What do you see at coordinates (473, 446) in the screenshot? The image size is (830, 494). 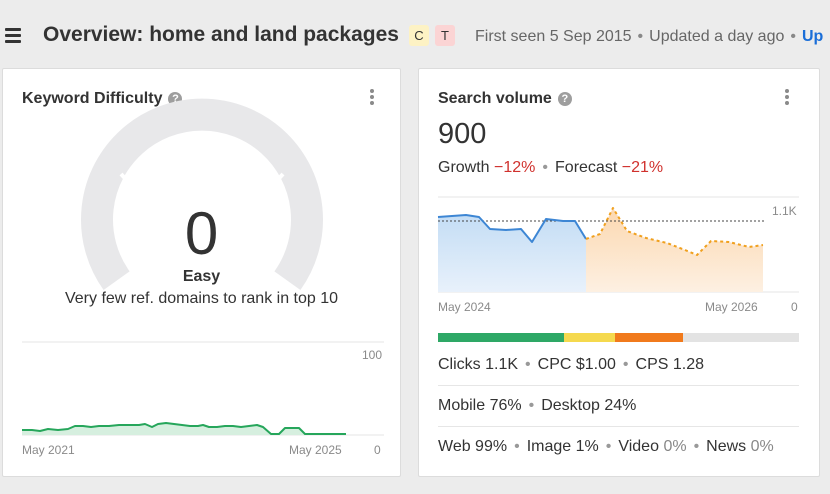 I see `web-stat: Web 99%` at bounding box center [473, 446].